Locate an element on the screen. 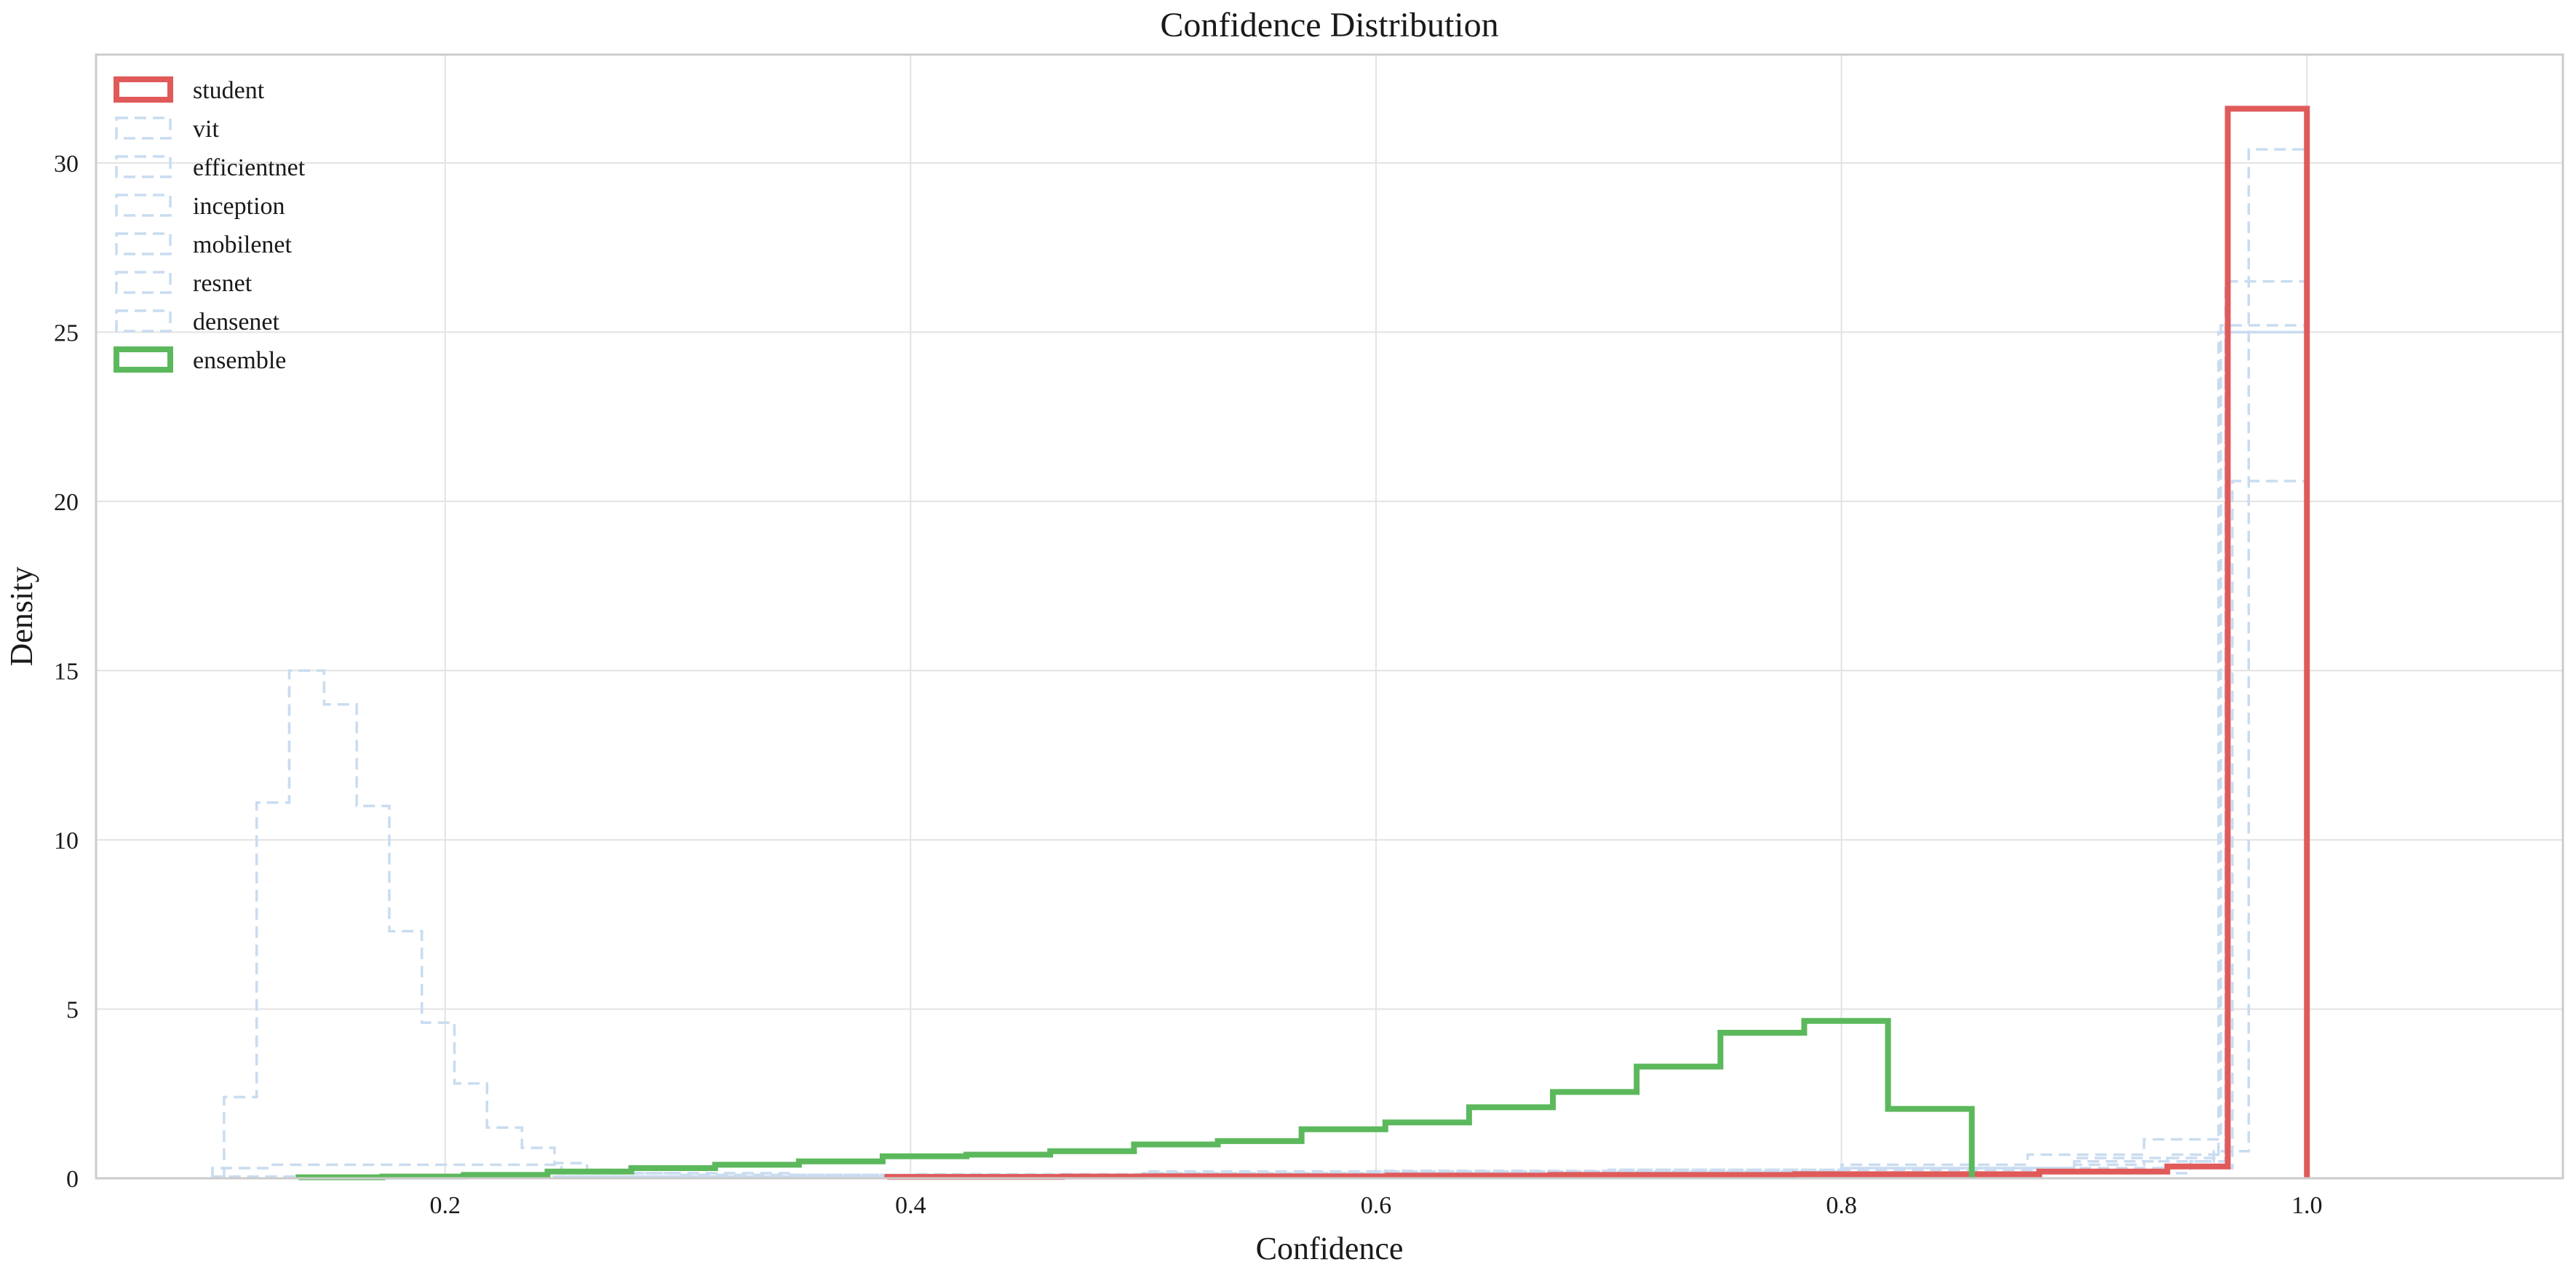 The width and height of the screenshot is (2576, 1270). y-axis-label: Density is located at coordinates (21, 617).